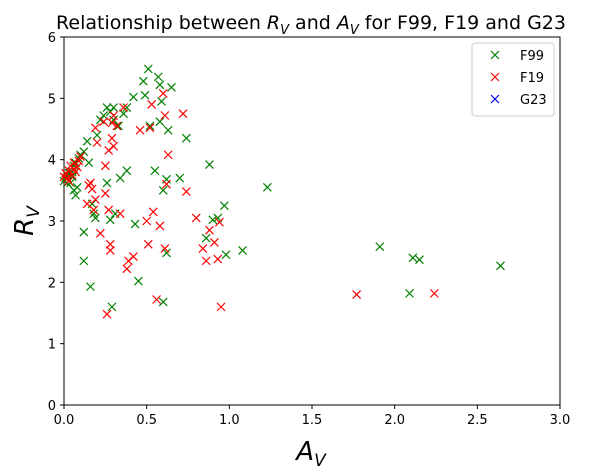  Describe the element at coordinates (146, 420) in the screenshot. I see `x-tick-label: 0.5` at that location.